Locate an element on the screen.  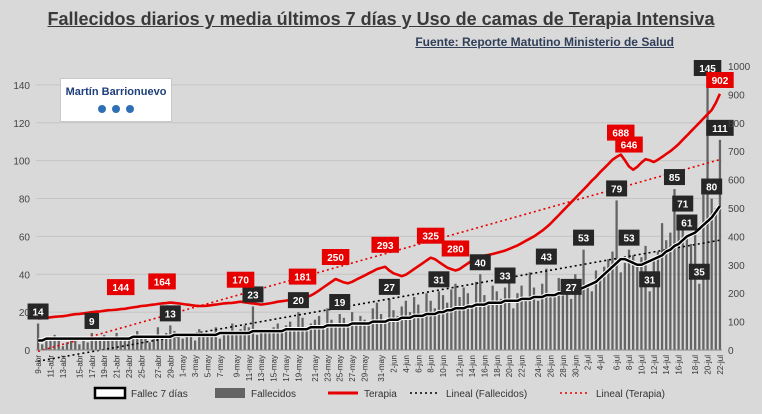
x-tick-label: 14-jun is located at coordinates (472, 366).